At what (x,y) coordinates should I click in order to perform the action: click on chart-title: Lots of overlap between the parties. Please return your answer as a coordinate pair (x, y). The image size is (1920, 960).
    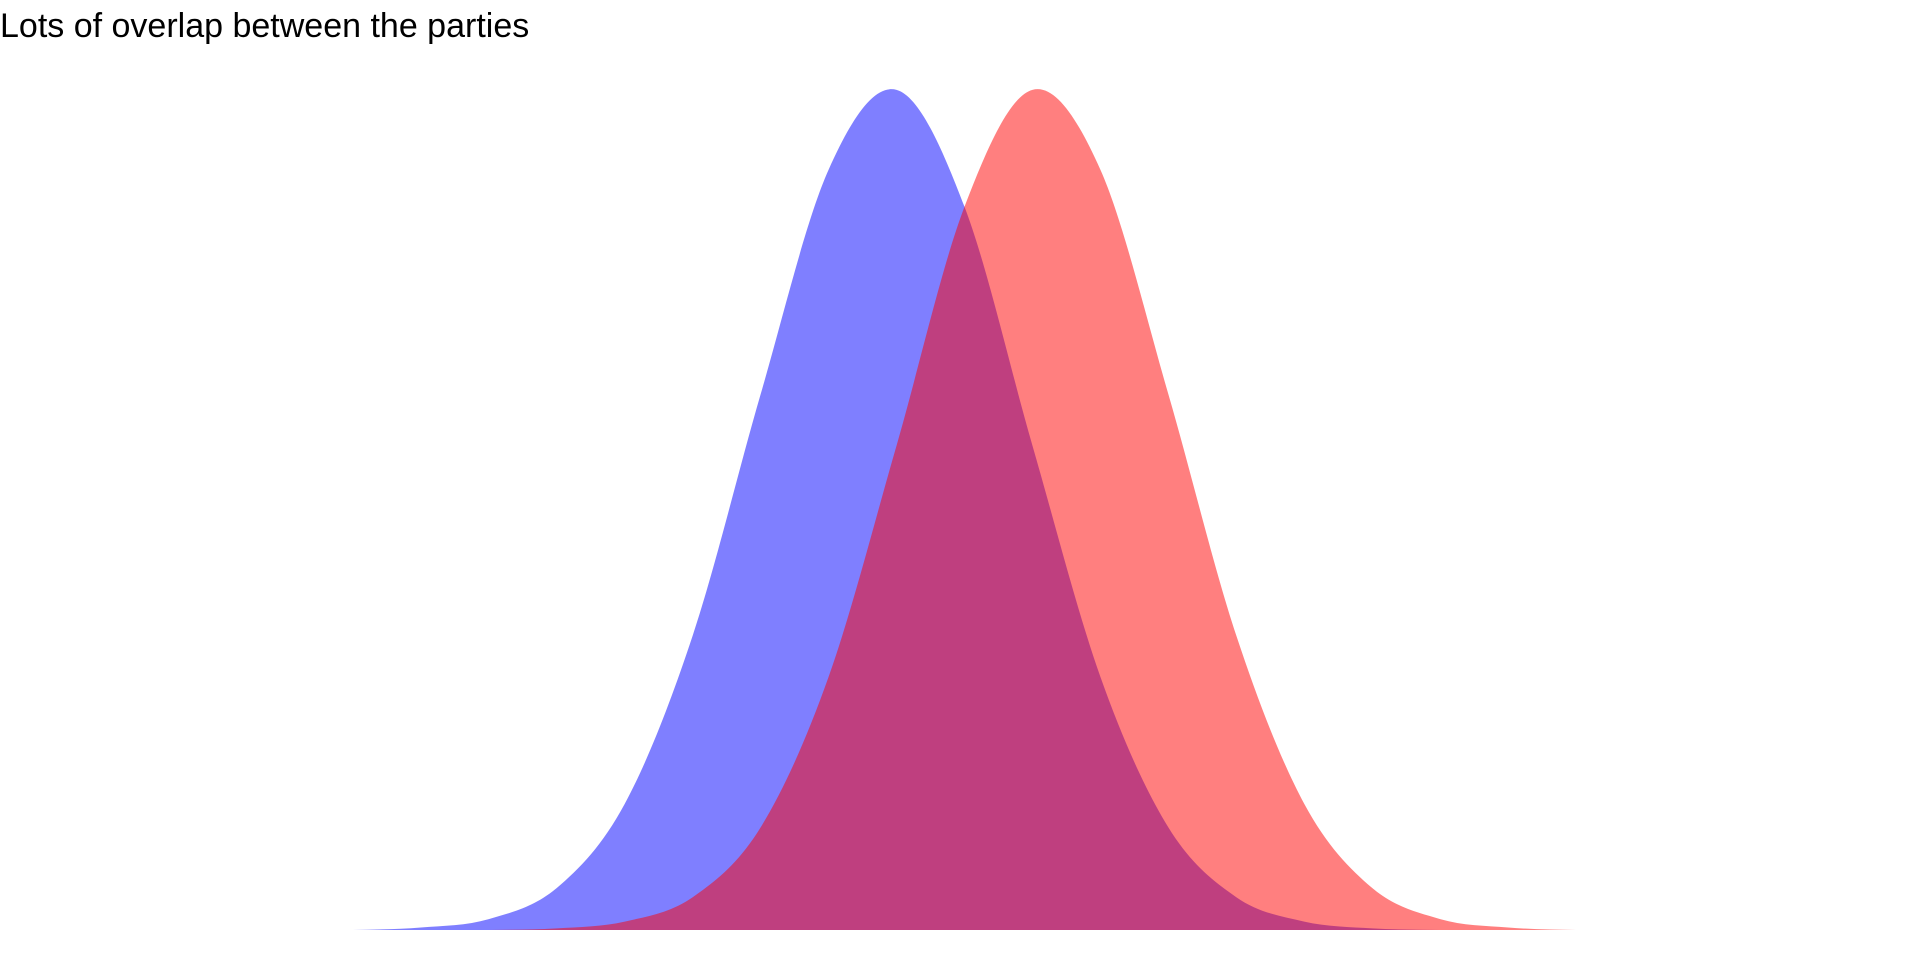
    Looking at the image, I should click on (264, 26).